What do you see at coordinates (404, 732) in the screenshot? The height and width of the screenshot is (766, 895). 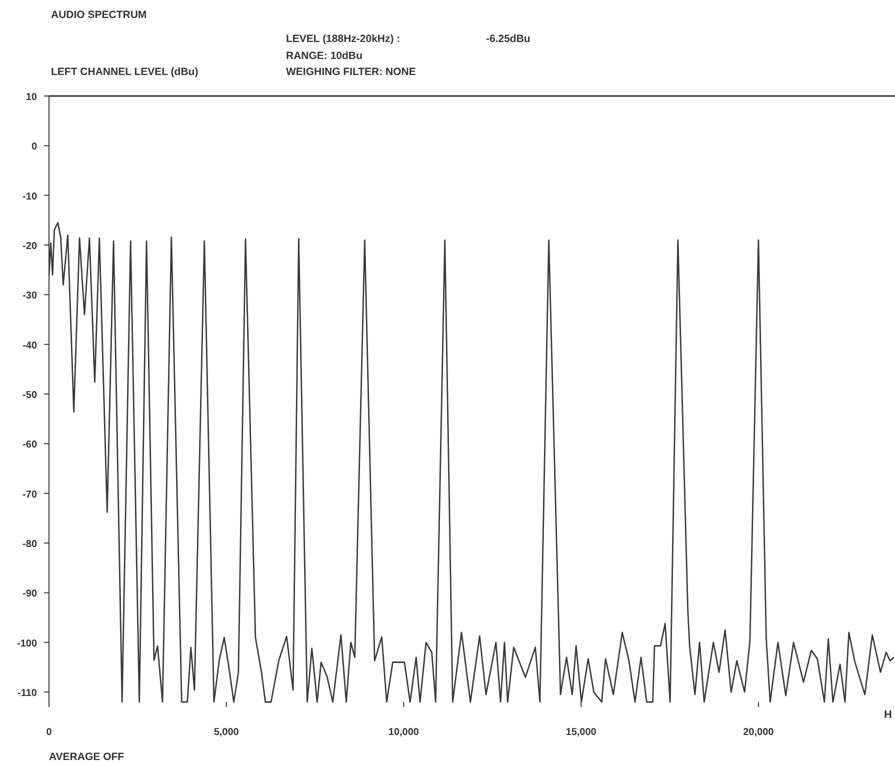 I see `x-tick-label: 10,000` at bounding box center [404, 732].